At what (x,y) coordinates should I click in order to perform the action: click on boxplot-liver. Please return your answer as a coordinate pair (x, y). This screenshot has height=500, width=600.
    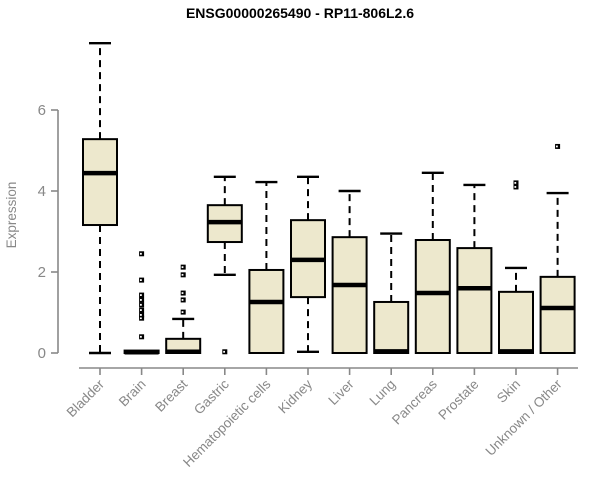
    Looking at the image, I should click on (349, 271).